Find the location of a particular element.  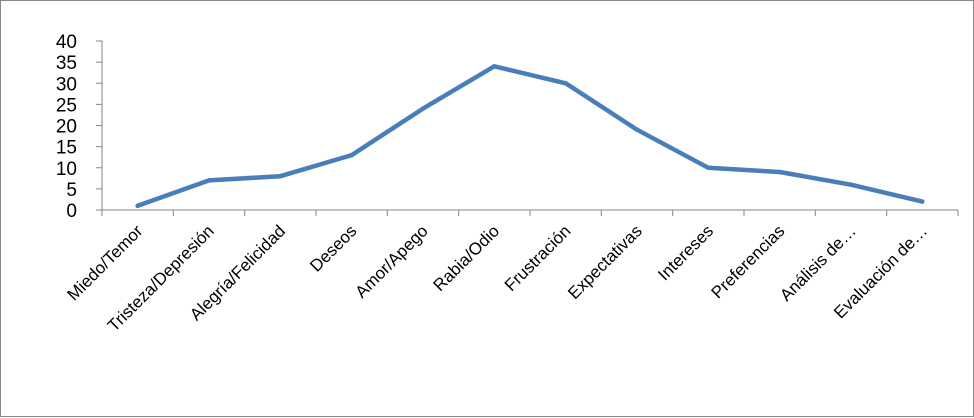

x-tick-label: Deseos is located at coordinates (333, 248).